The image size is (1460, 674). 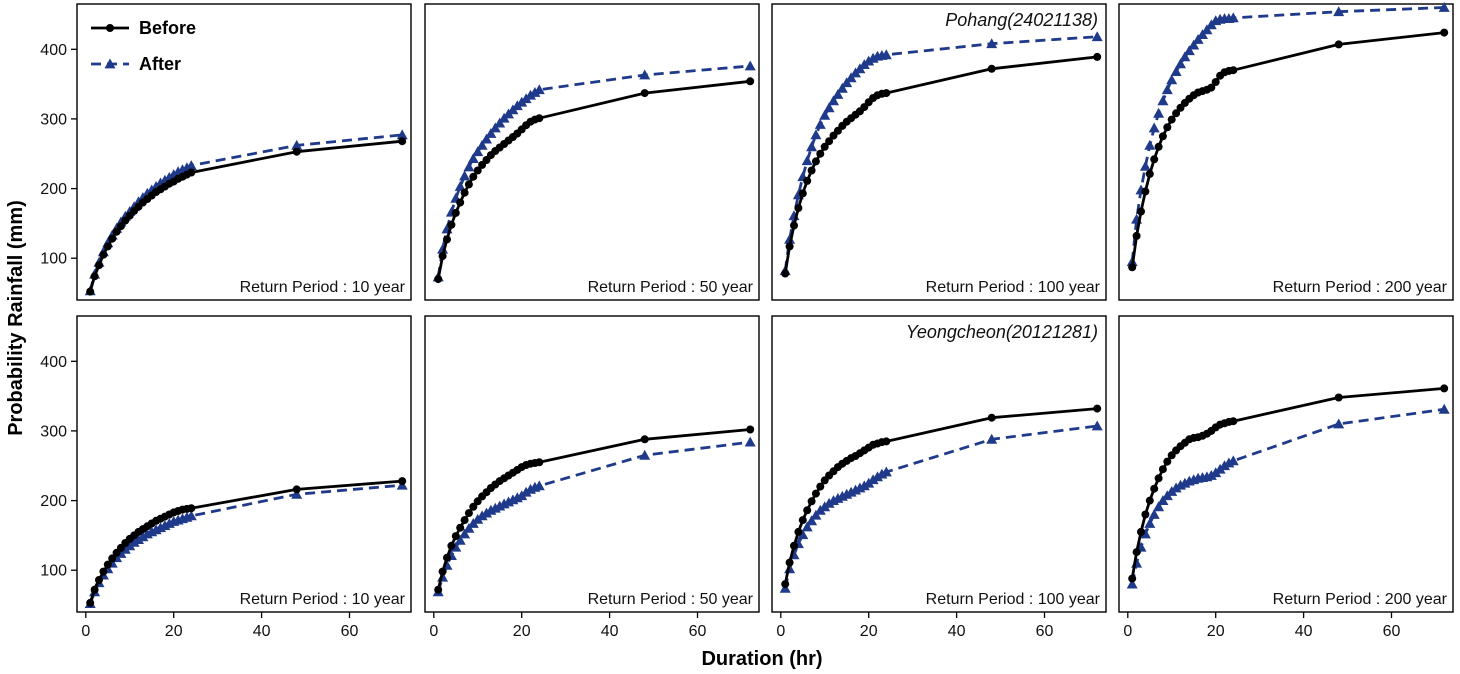 I want to click on panel-8: Return Period : 200 year, so click(x=1286, y=464).